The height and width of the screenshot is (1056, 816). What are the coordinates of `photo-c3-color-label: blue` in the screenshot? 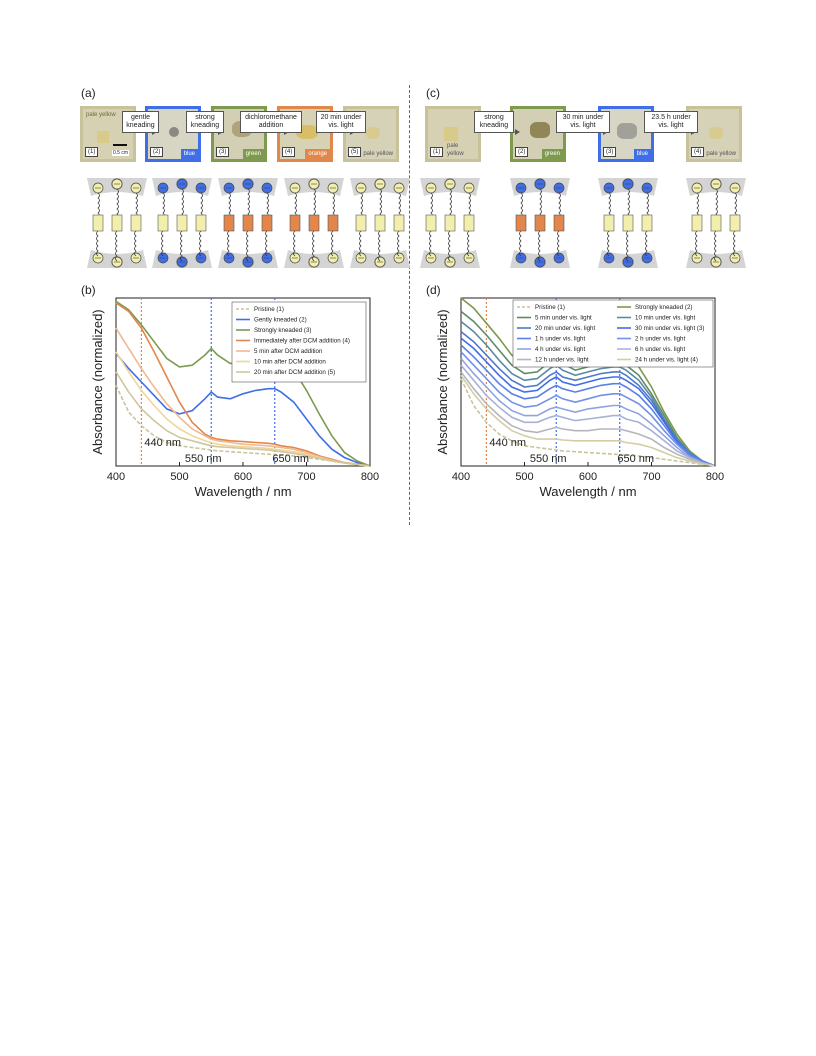 It's located at (642, 154).